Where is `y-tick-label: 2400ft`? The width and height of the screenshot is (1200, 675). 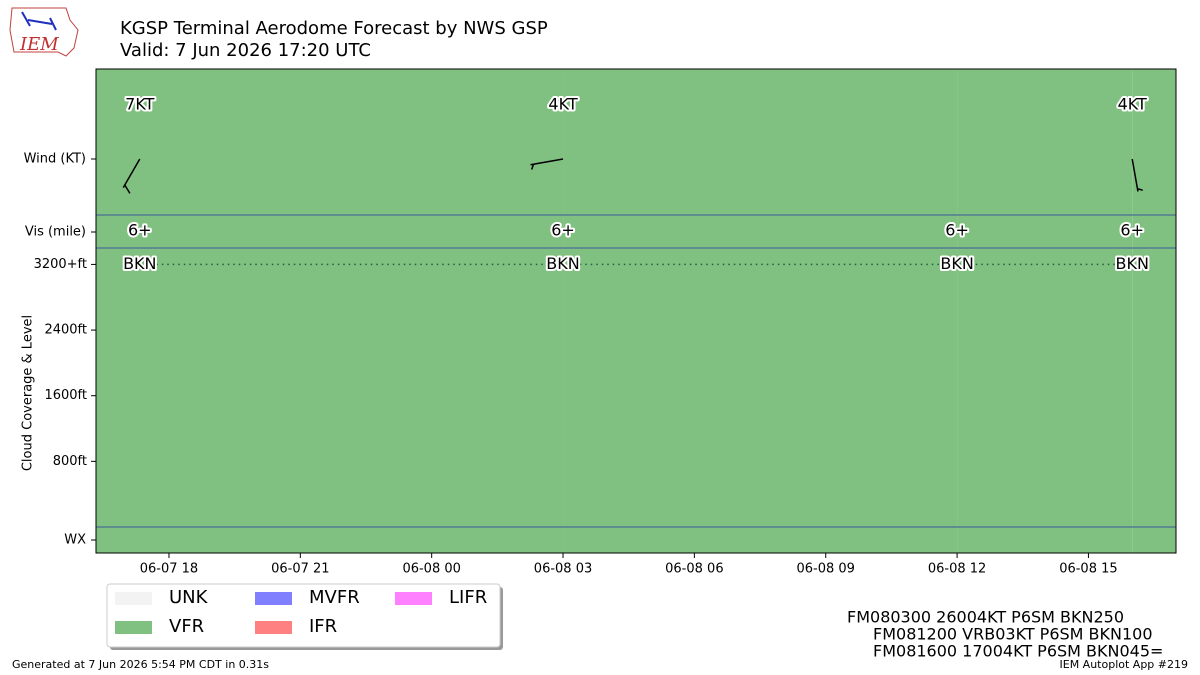 y-tick-label: 2400ft is located at coordinates (65, 330).